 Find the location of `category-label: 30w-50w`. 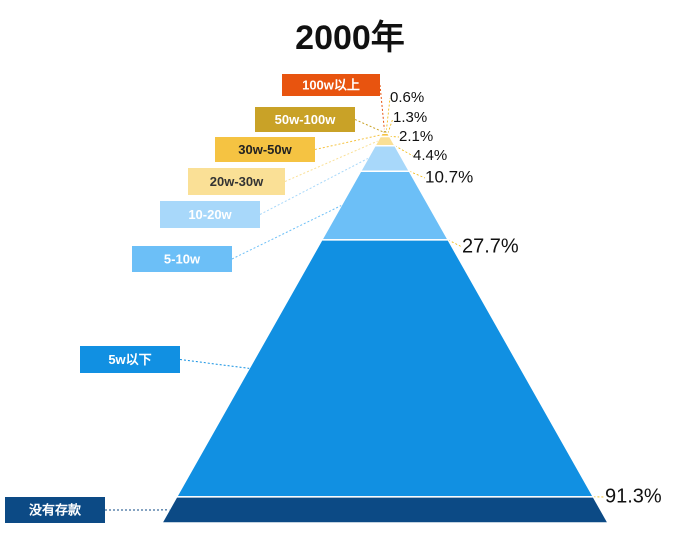

category-label: 30w-50w is located at coordinates (265, 149).